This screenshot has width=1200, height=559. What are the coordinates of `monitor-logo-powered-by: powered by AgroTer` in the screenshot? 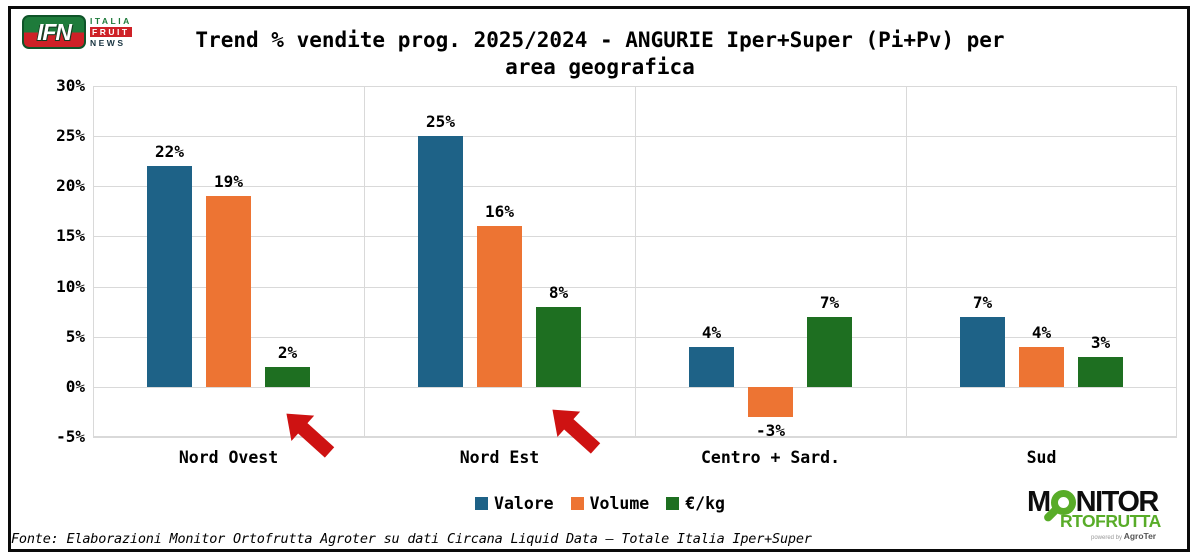 It's located at (1138, 536).